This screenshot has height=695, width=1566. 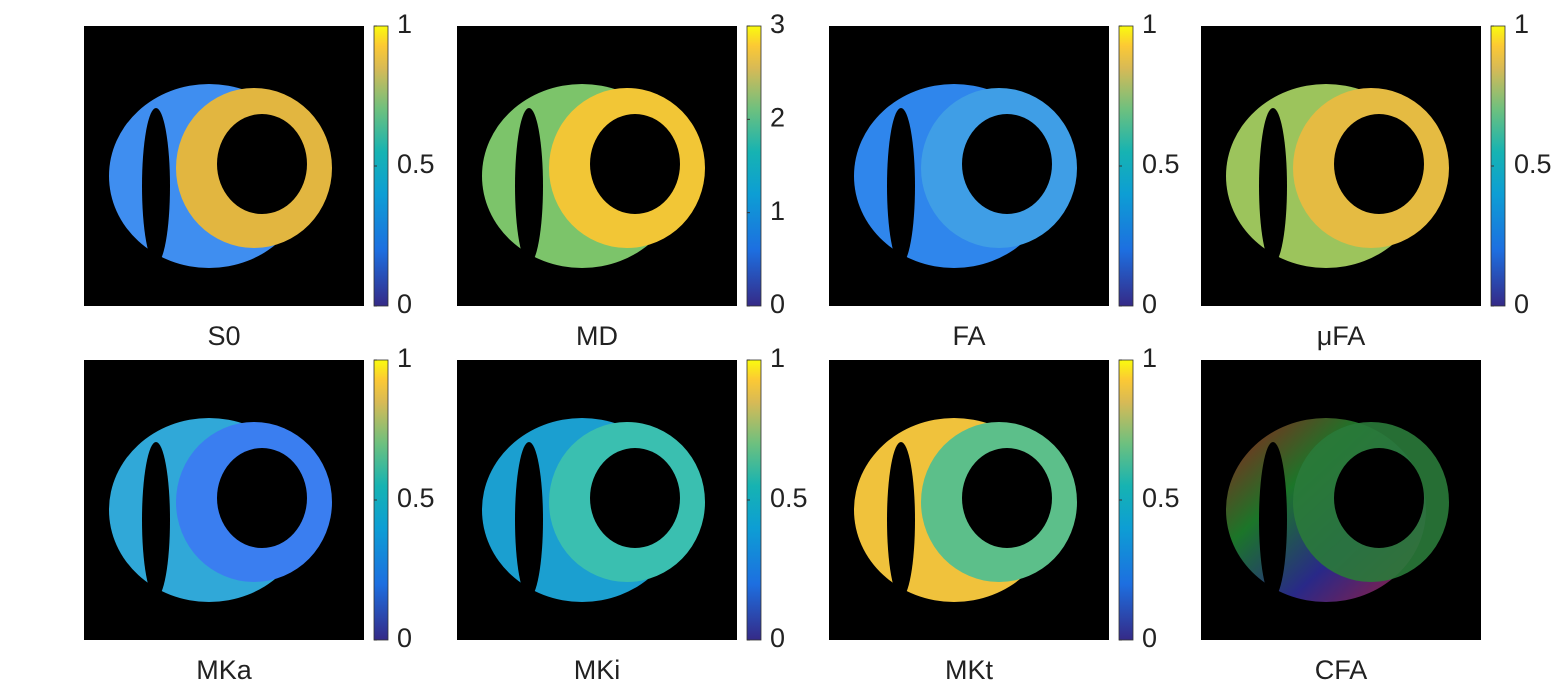 I want to click on panel-title: μFA, so click(x=1341, y=336).